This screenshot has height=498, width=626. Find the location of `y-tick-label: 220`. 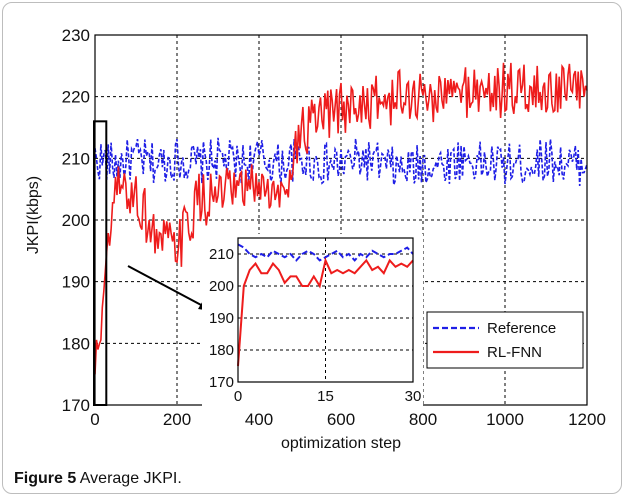

y-tick-label: 220 is located at coordinates (76, 97).